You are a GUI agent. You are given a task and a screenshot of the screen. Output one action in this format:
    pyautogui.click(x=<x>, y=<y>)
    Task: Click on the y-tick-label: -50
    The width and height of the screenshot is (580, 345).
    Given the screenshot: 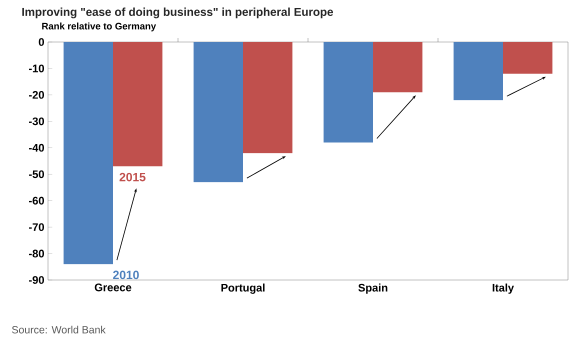 What is the action you would take?
    pyautogui.click(x=36, y=174)
    